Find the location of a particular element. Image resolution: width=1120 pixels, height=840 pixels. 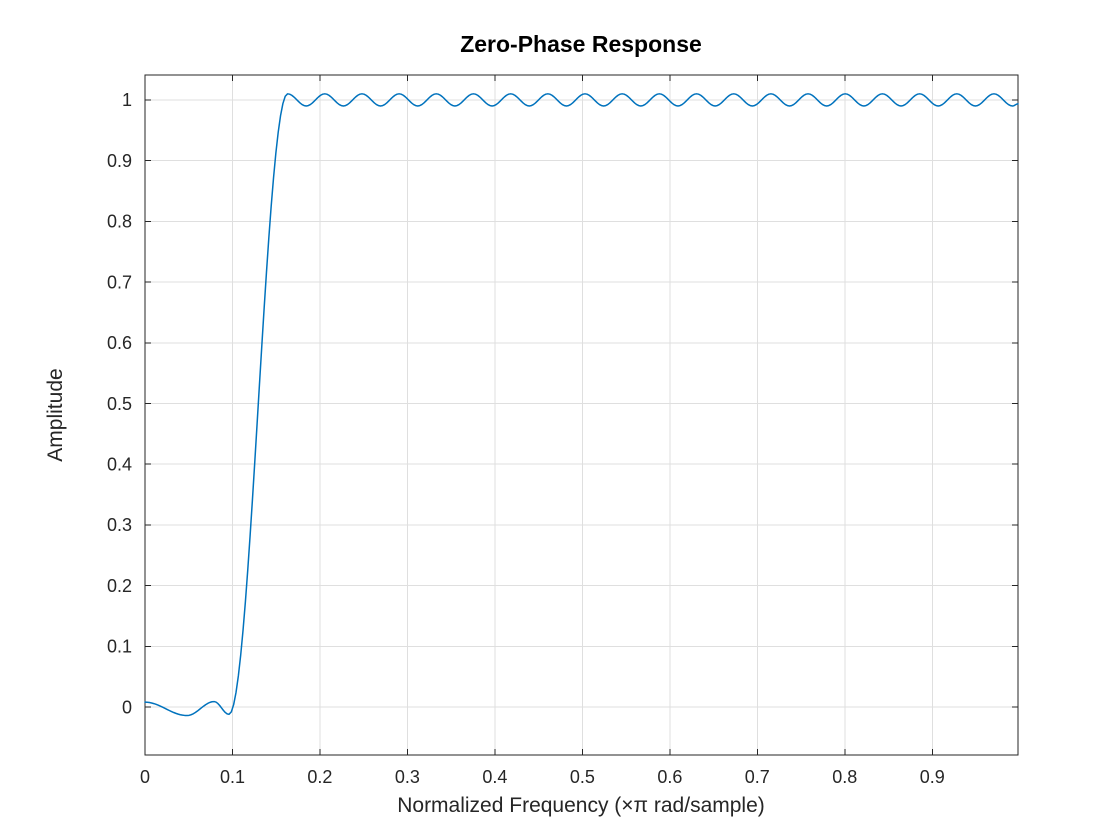

x-tick-label: 0.3 is located at coordinates (407, 777).